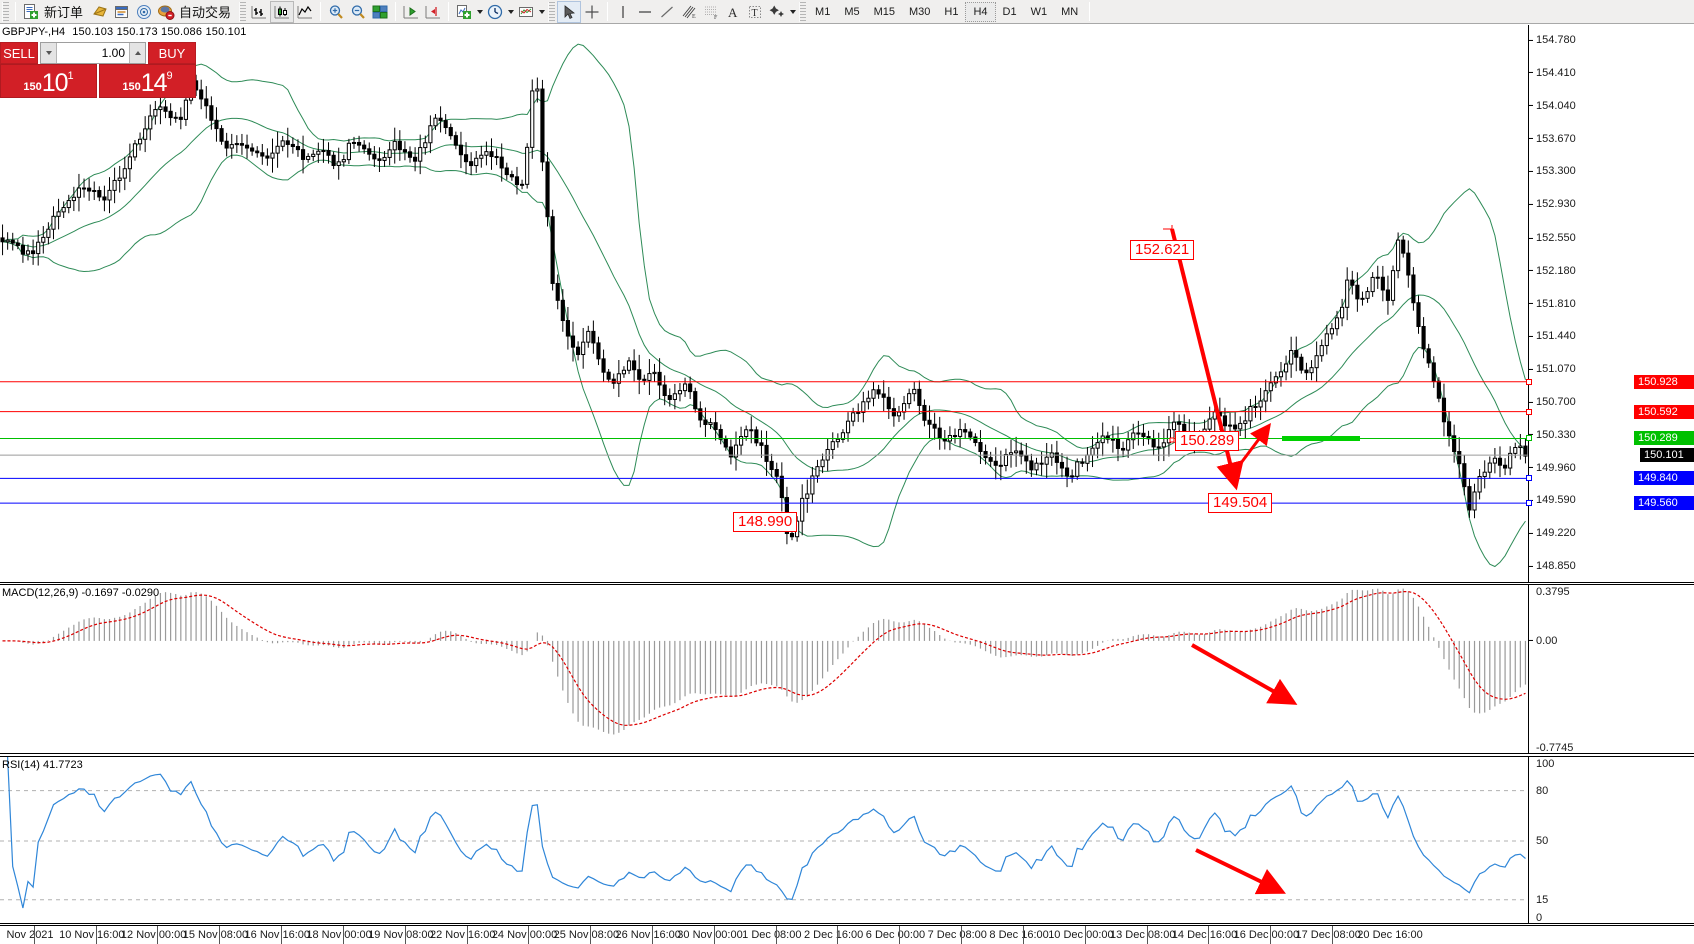 This screenshot has width=1694, height=944. What do you see at coordinates (172, 53) in the screenshot?
I see `buy-button: BUY` at bounding box center [172, 53].